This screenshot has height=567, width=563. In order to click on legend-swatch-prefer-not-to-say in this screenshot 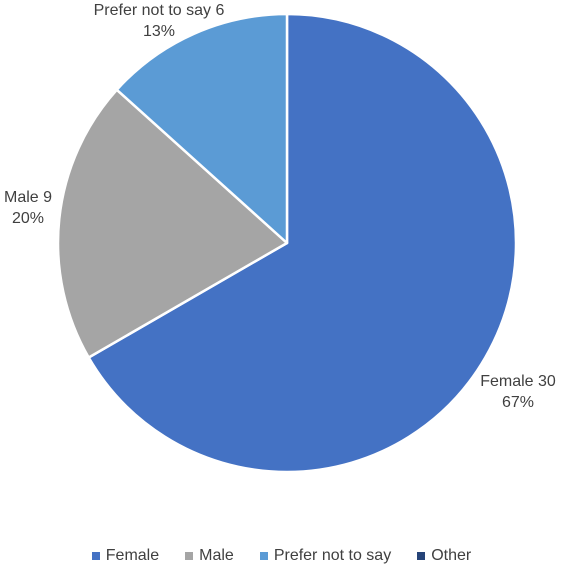, I will do `click(263, 556)`.